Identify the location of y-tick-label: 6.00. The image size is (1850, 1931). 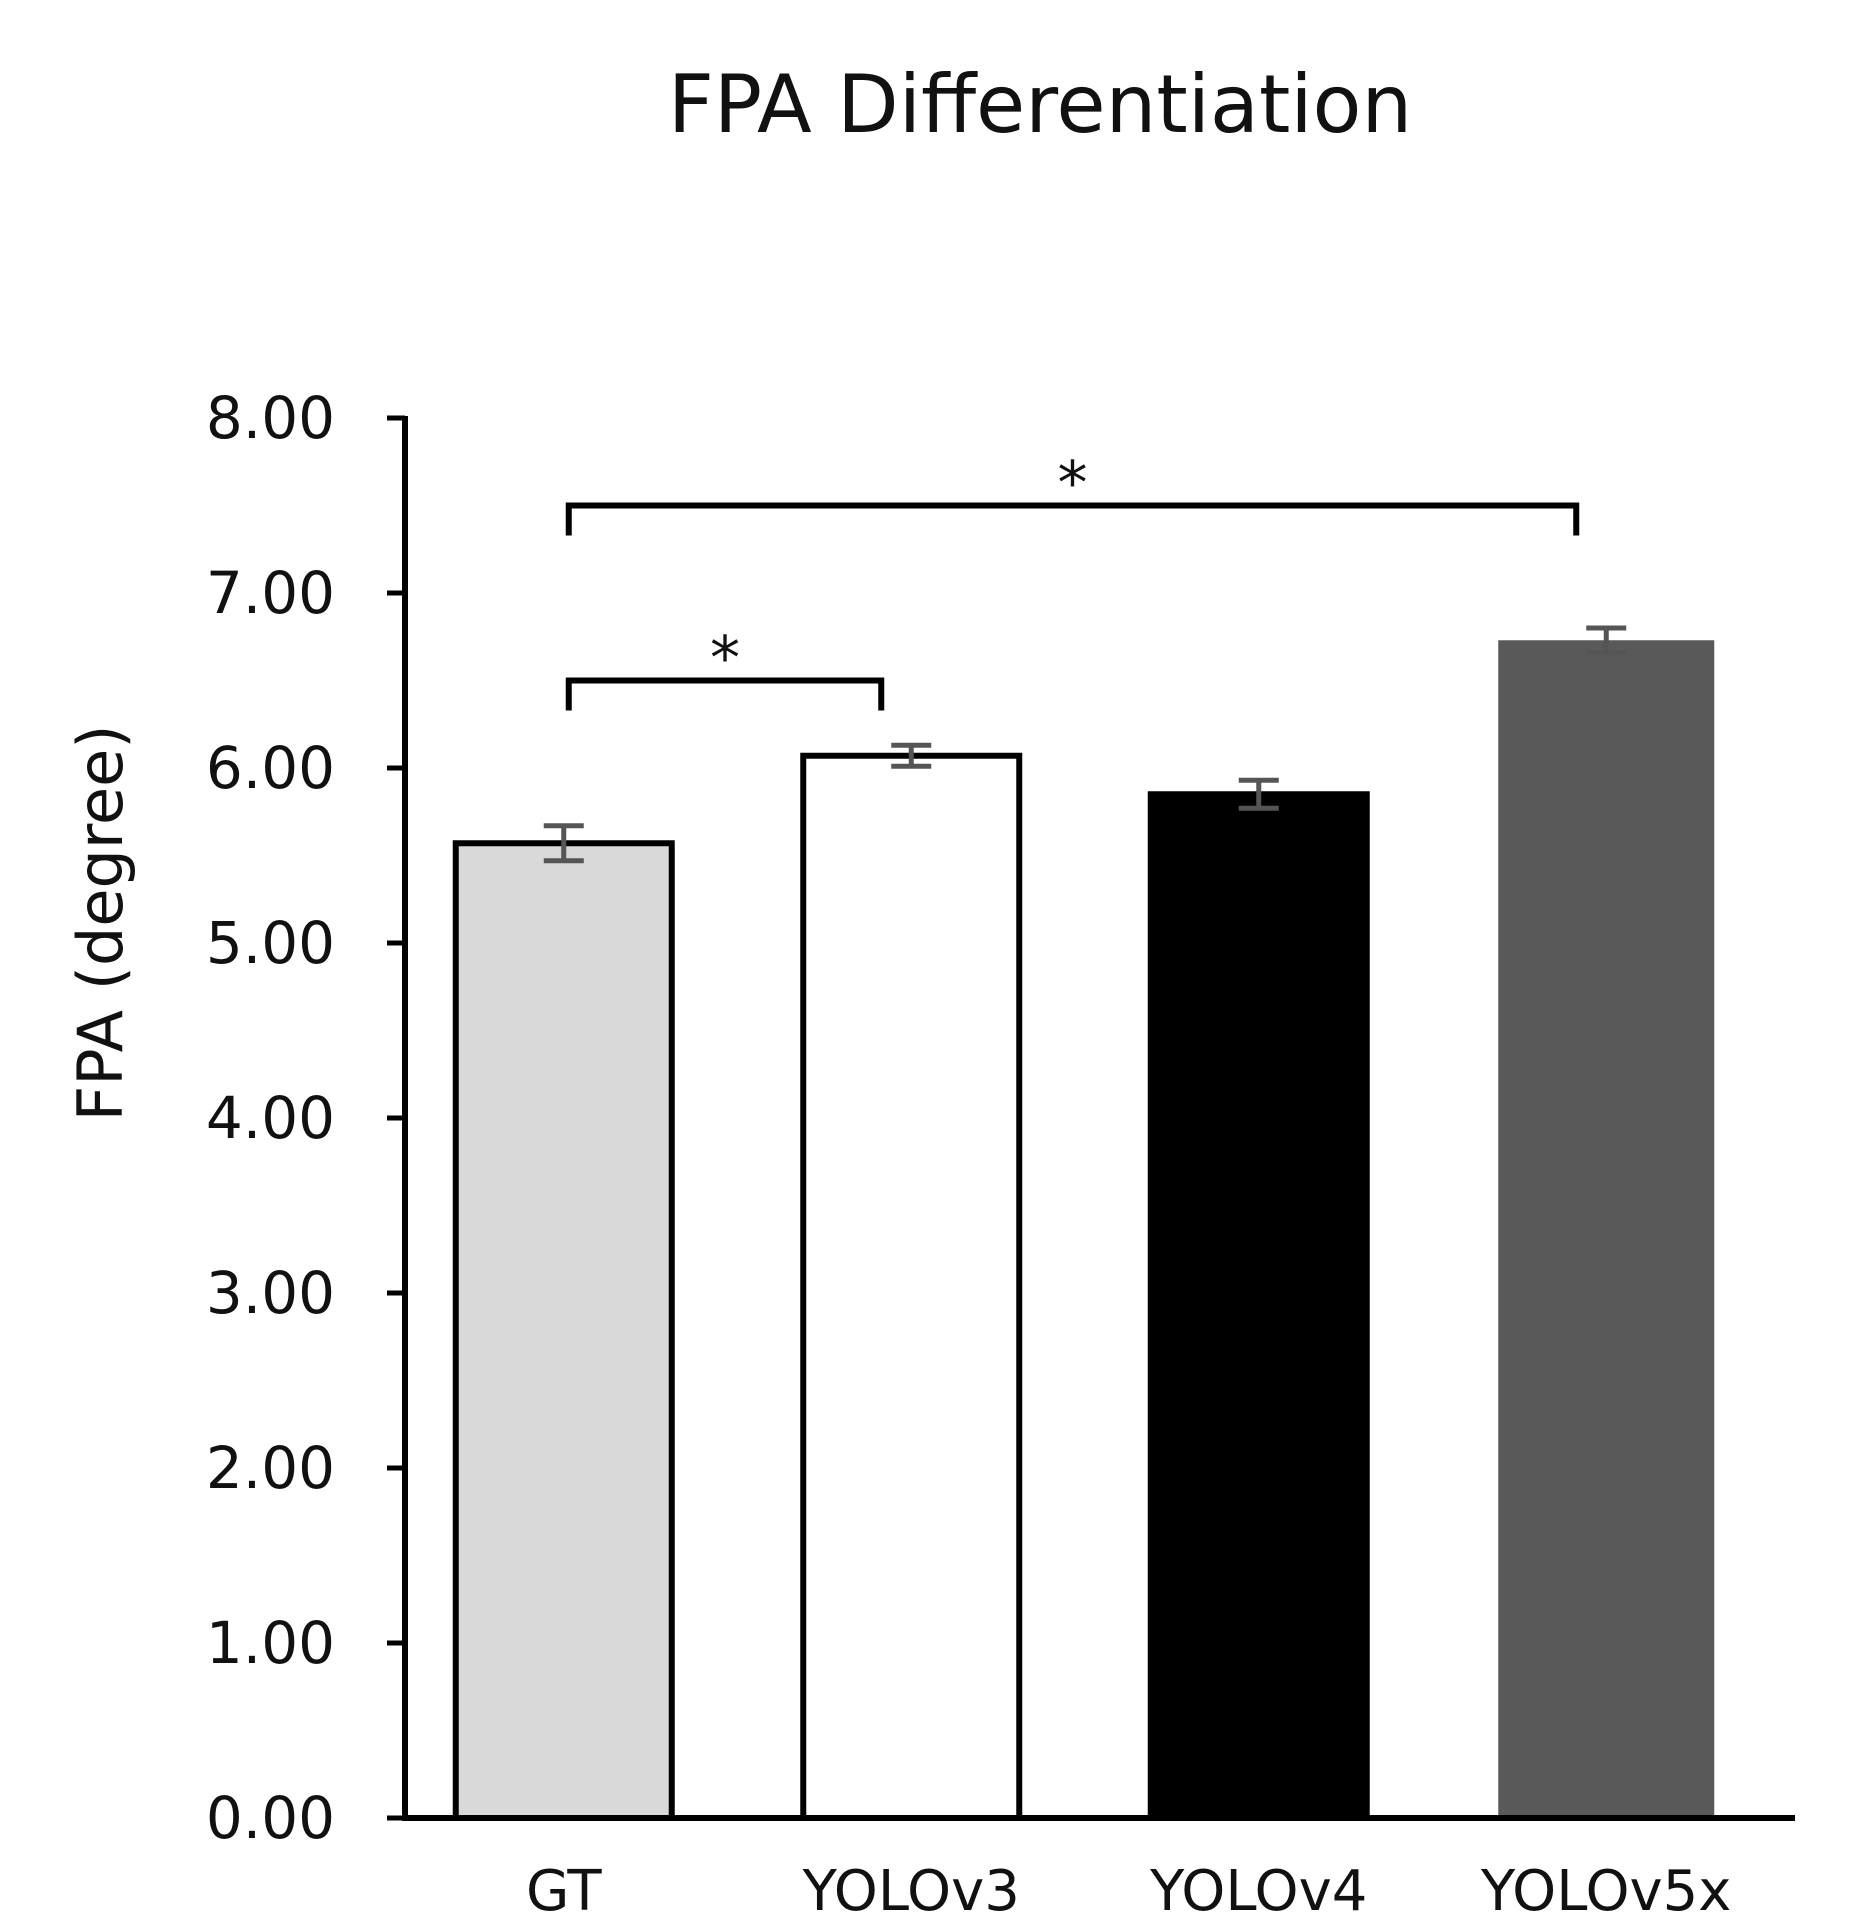
(270, 768).